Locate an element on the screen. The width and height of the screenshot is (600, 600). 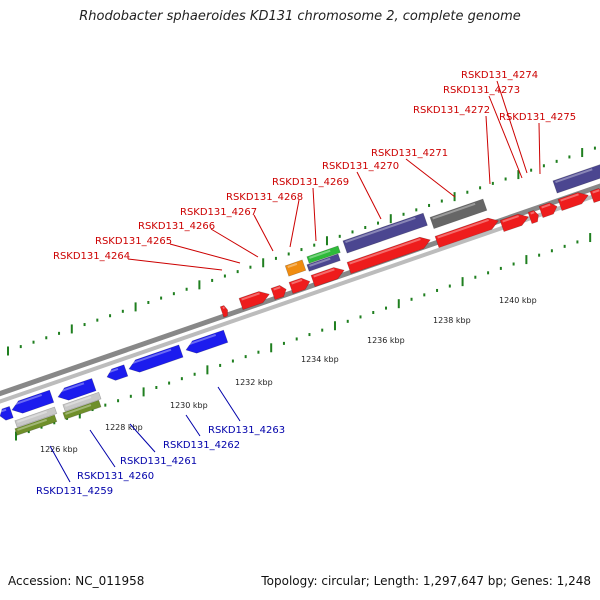
gene-4269-shape is located at coordinates (388, 255).